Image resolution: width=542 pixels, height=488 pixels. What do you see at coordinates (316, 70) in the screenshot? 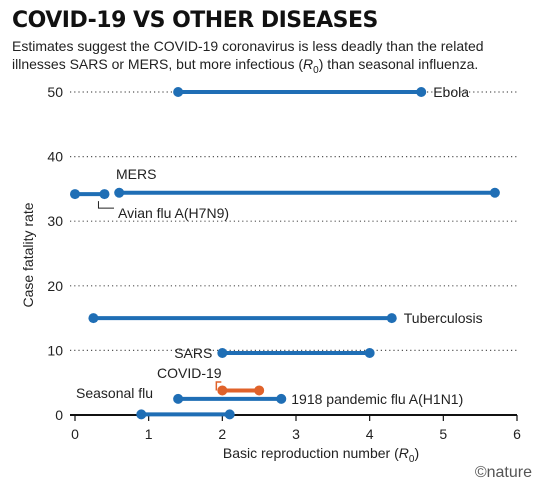
I see `subtitle-r-subscript: 0` at bounding box center [316, 70].